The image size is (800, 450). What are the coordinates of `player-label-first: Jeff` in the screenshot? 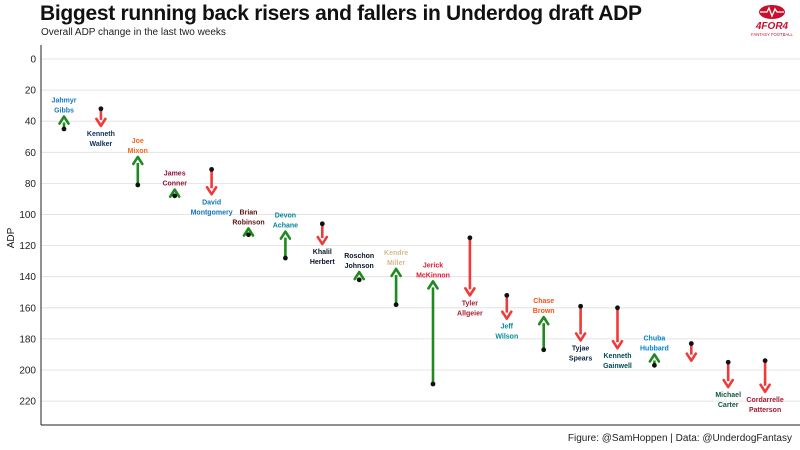 It's located at (507, 327).